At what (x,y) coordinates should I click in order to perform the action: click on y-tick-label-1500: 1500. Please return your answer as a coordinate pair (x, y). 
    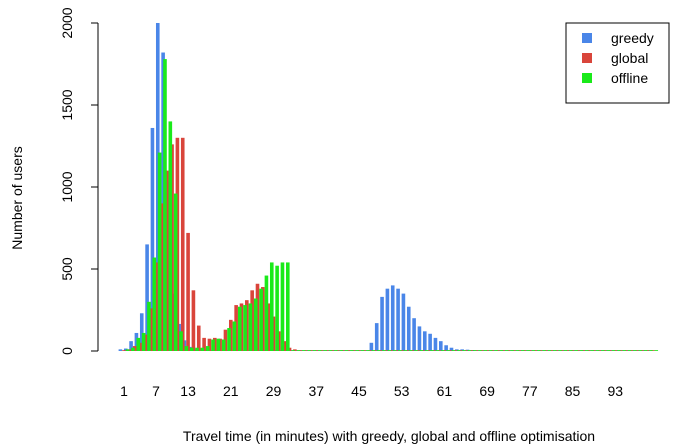
    Looking at the image, I should click on (67, 104).